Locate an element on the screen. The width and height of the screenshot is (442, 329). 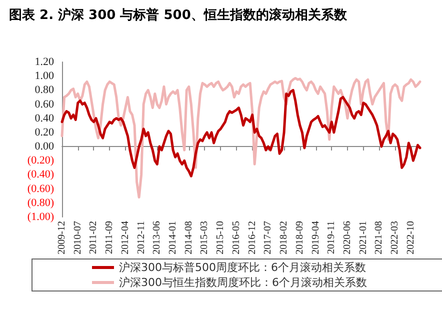
y-tick-label: 0.80 is located at coordinates (44, 90).